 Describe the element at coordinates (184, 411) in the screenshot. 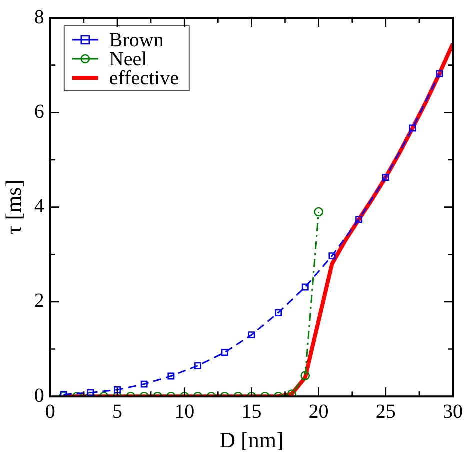

I see `x-tick-label: 10` at that location.